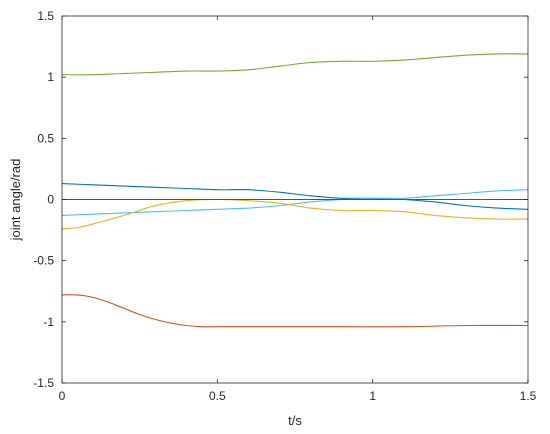 Image resolution: width=550 pixels, height=434 pixels. I want to click on y-tick-label: 0.5, so click(45, 138).